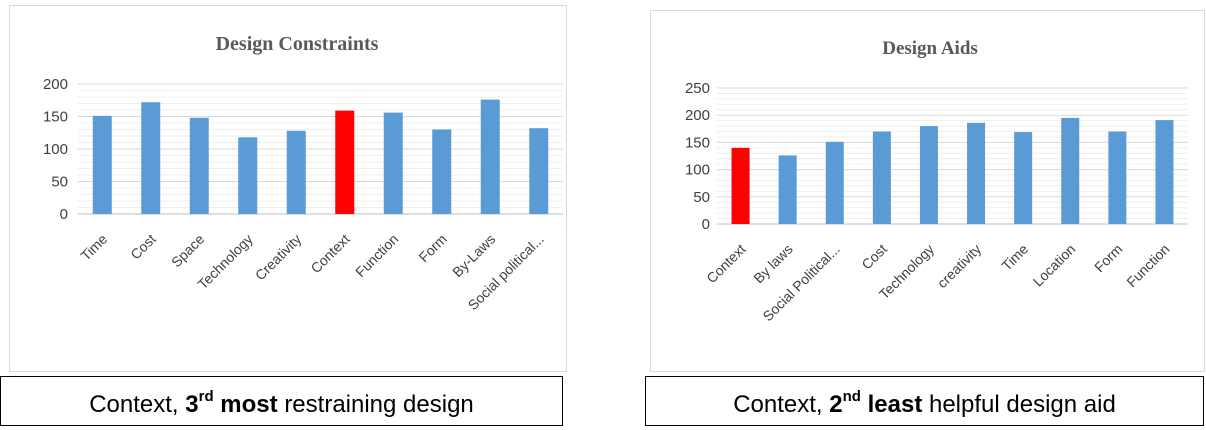  What do you see at coordinates (836, 404) in the screenshot?
I see `caption-ordinal: 2` at bounding box center [836, 404].